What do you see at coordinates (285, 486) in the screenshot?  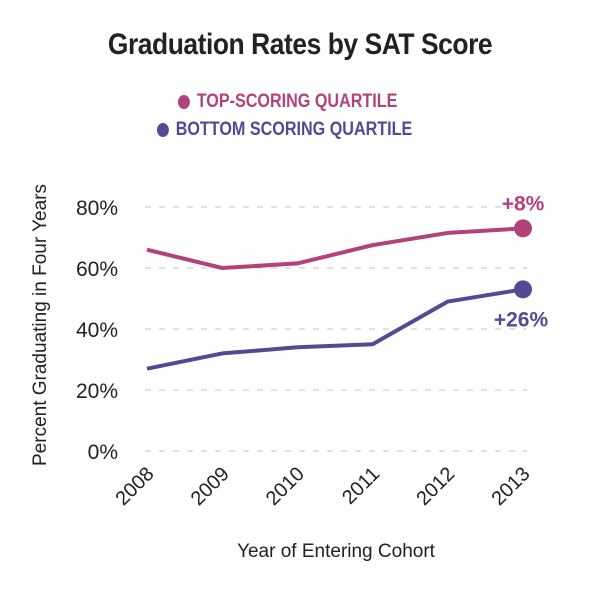 I see `x-tick-label: 2010` at bounding box center [285, 486].